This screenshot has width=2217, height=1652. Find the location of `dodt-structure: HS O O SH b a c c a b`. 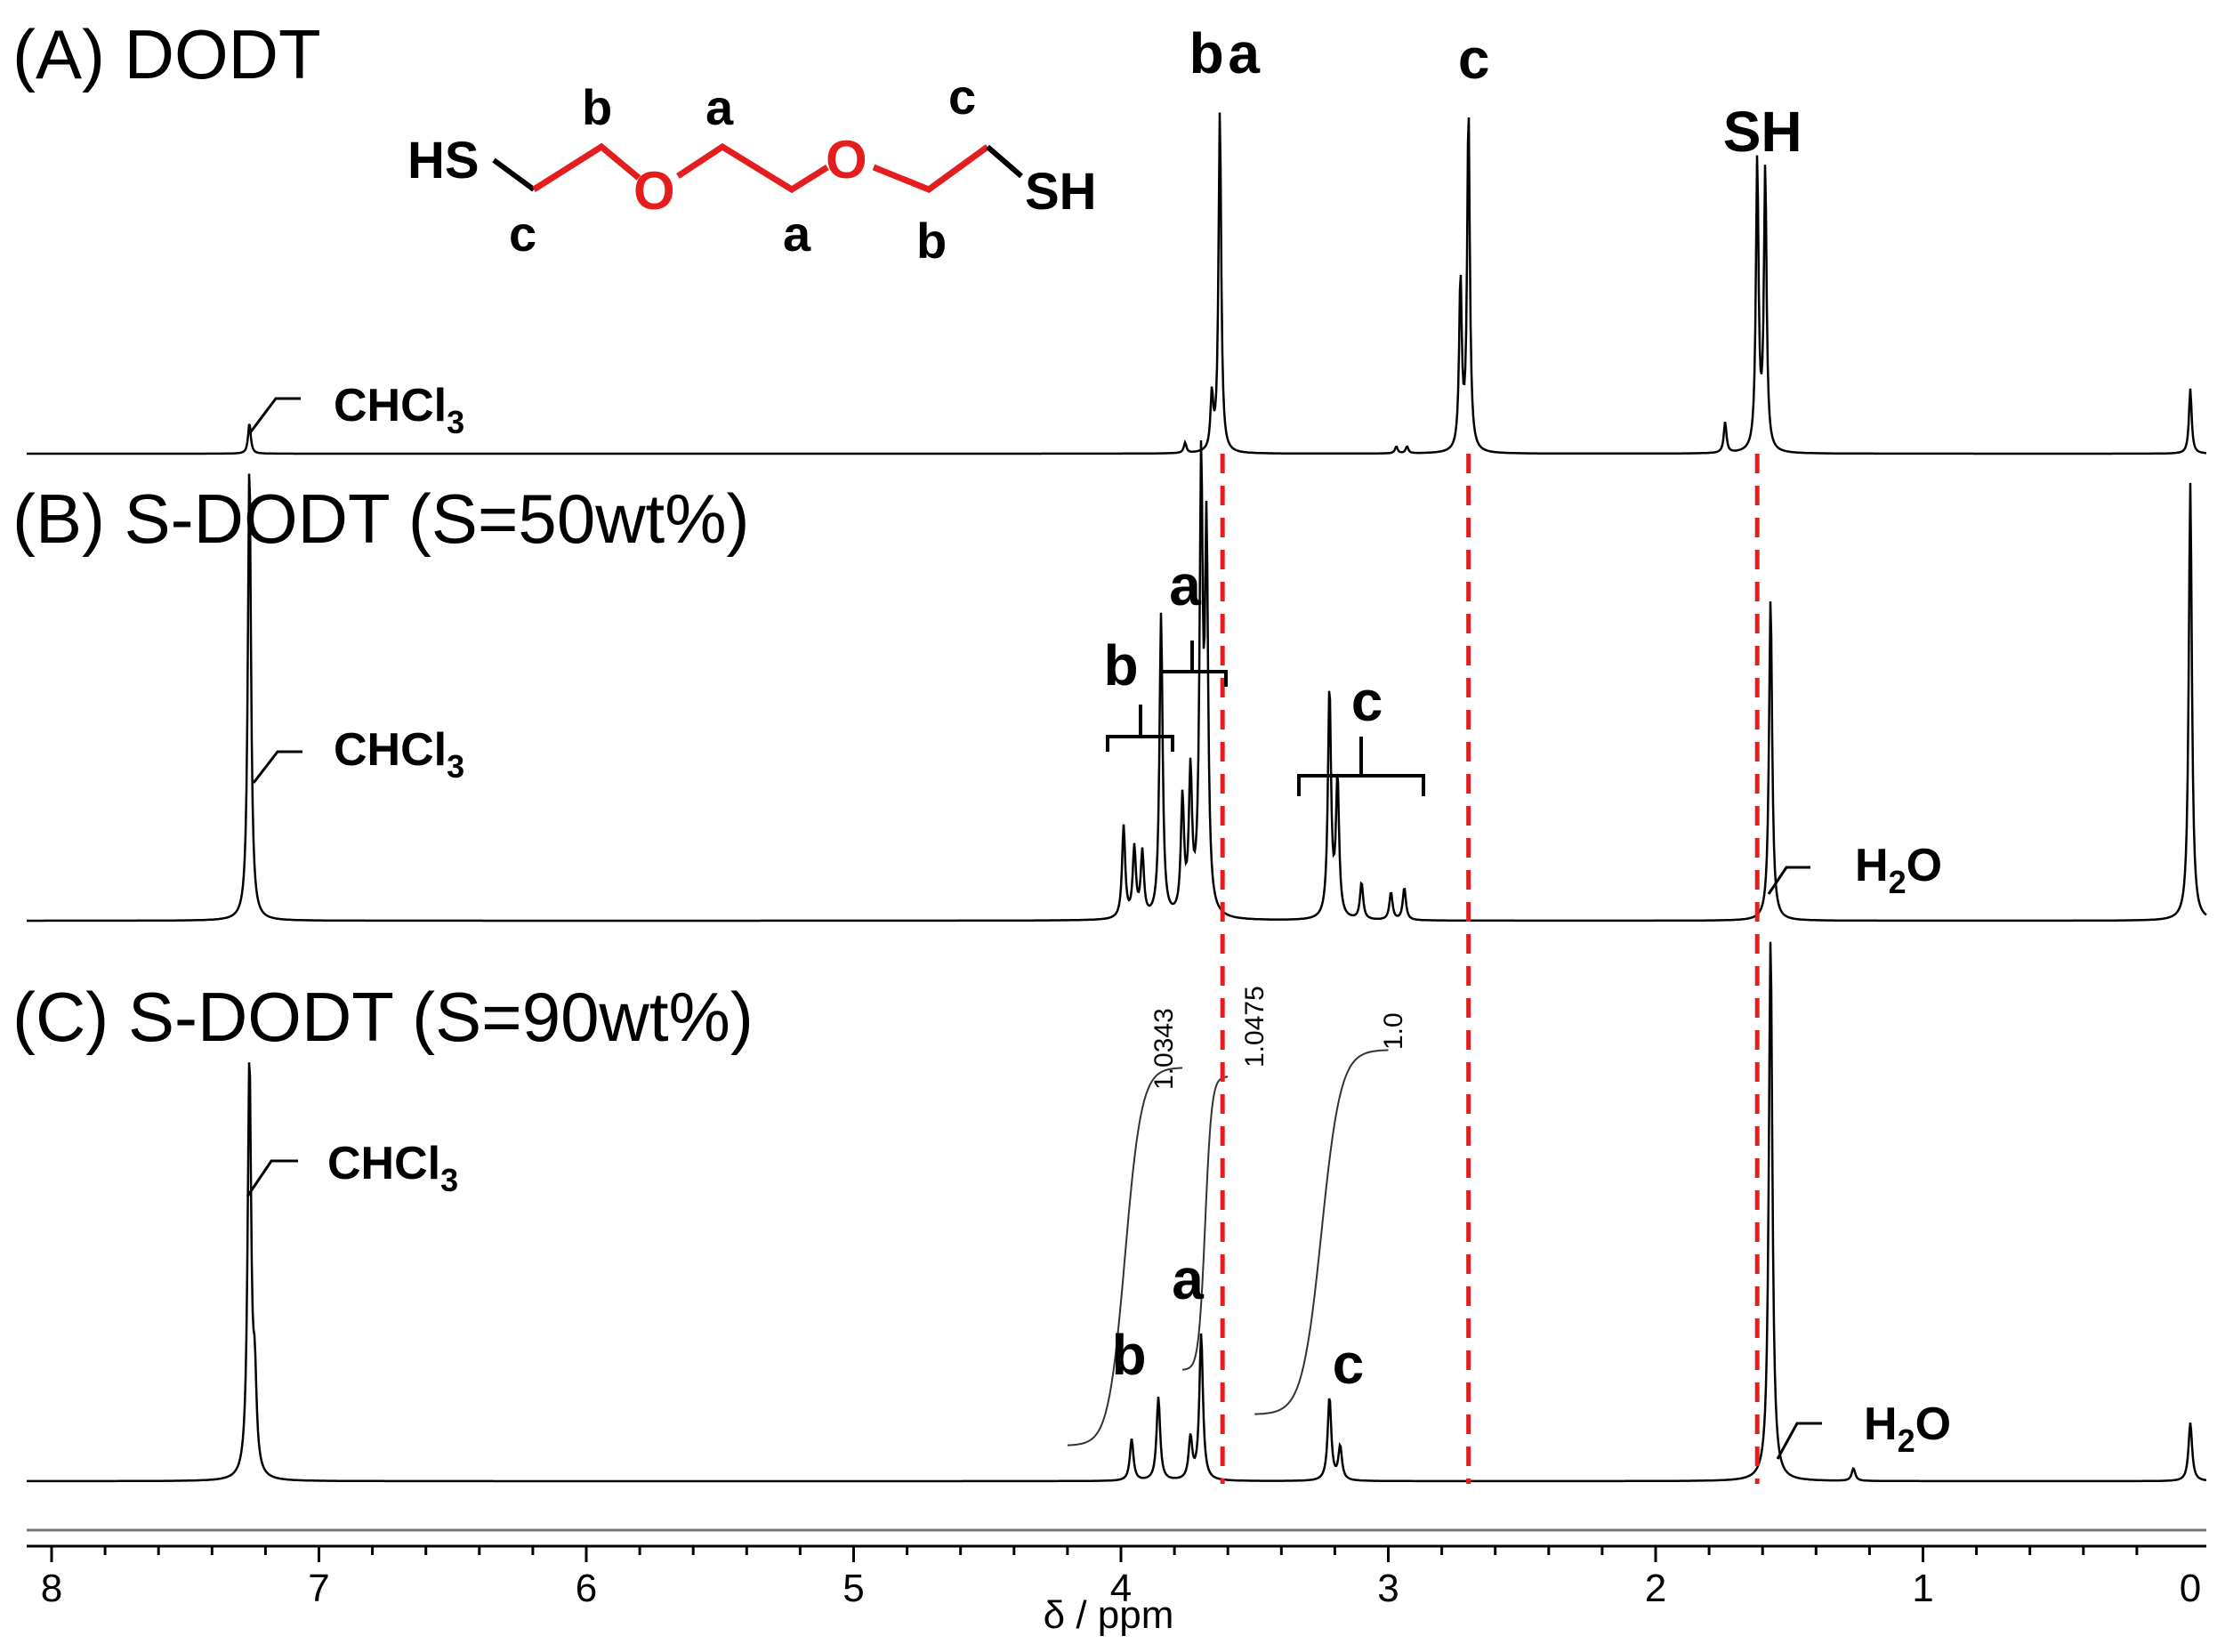

dodt-structure: HS O O SH b a c c a b is located at coordinates (752, 168).